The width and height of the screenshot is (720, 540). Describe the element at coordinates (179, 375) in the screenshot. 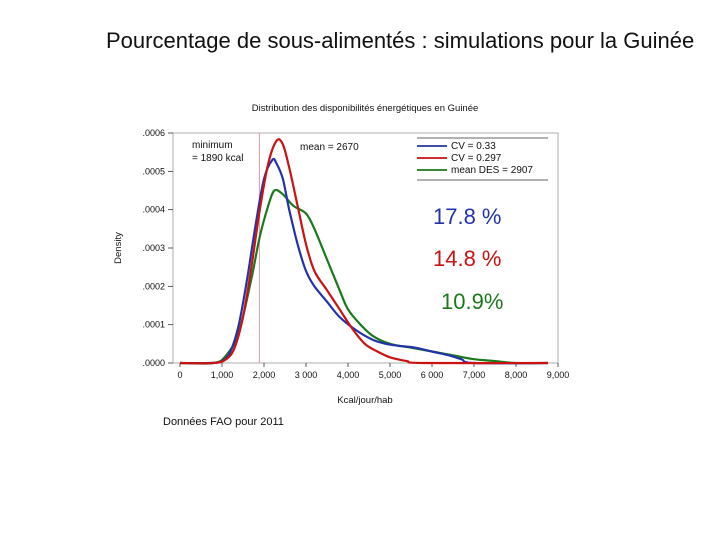

I see `x-tick-label: 0` at that location.